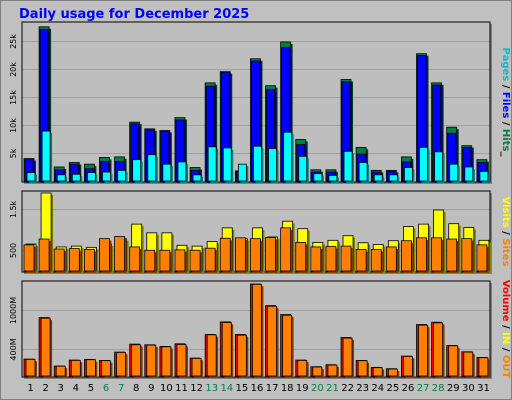  I want to click on day-label: 13, so click(211, 388).